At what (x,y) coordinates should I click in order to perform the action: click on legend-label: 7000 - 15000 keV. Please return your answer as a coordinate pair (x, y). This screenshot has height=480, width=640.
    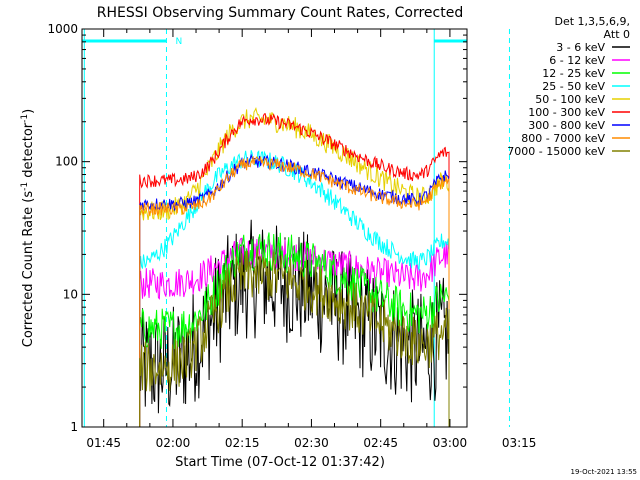
    Looking at the image, I should click on (556, 151).